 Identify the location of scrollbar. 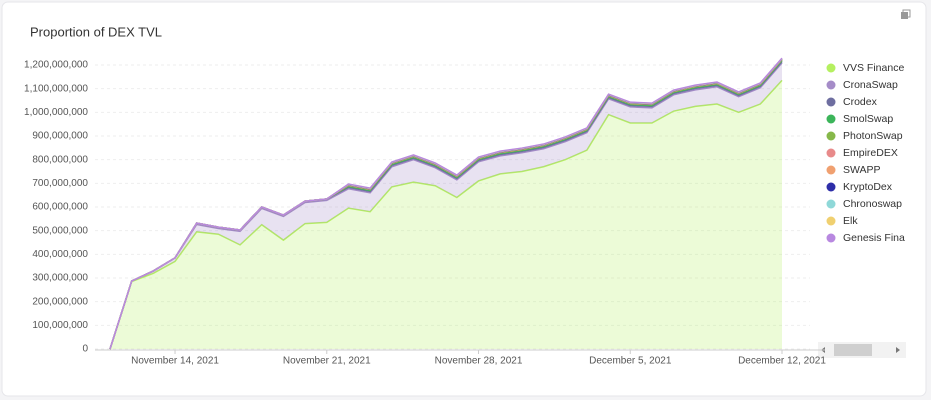
(862, 350).